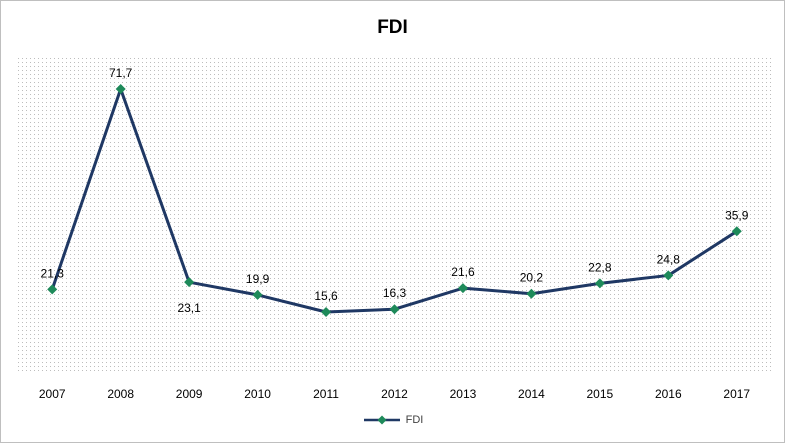 The height and width of the screenshot is (443, 785). I want to click on x-tick-label: 2010, so click(257, 394).